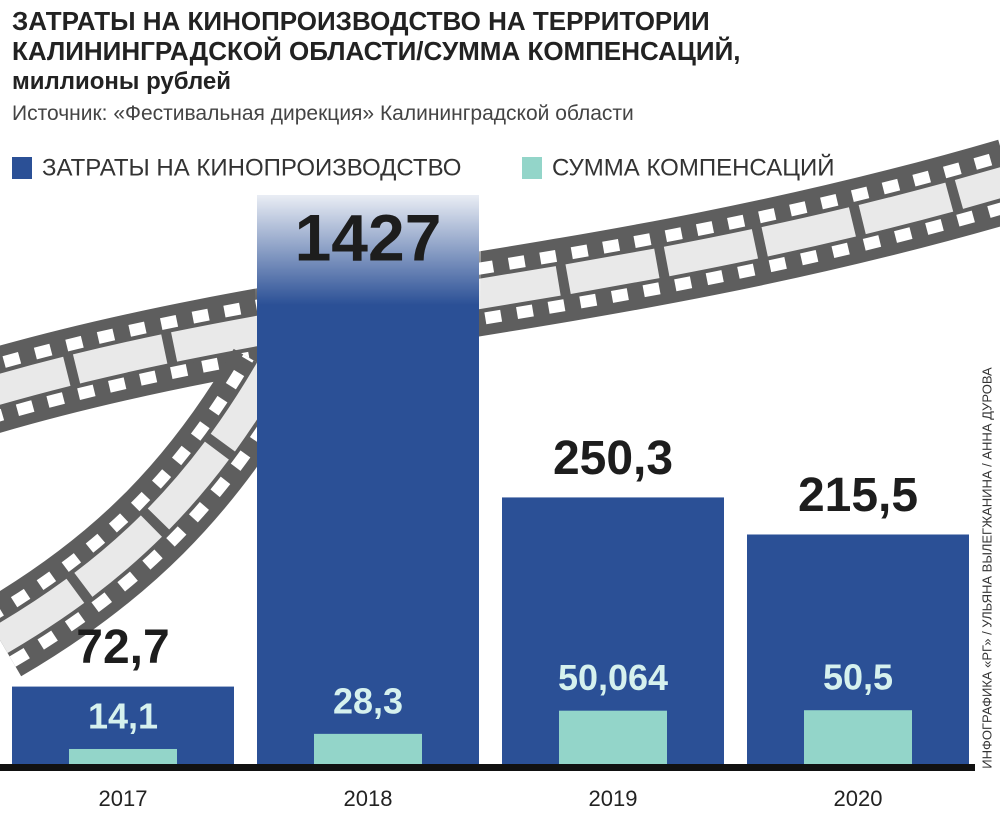 This screenshot has width=1000, height=822. What do you see at coordinates (368, 798) in the screenshot?
I see `x-tick-label: 2018` at bounding box center [368, 798].